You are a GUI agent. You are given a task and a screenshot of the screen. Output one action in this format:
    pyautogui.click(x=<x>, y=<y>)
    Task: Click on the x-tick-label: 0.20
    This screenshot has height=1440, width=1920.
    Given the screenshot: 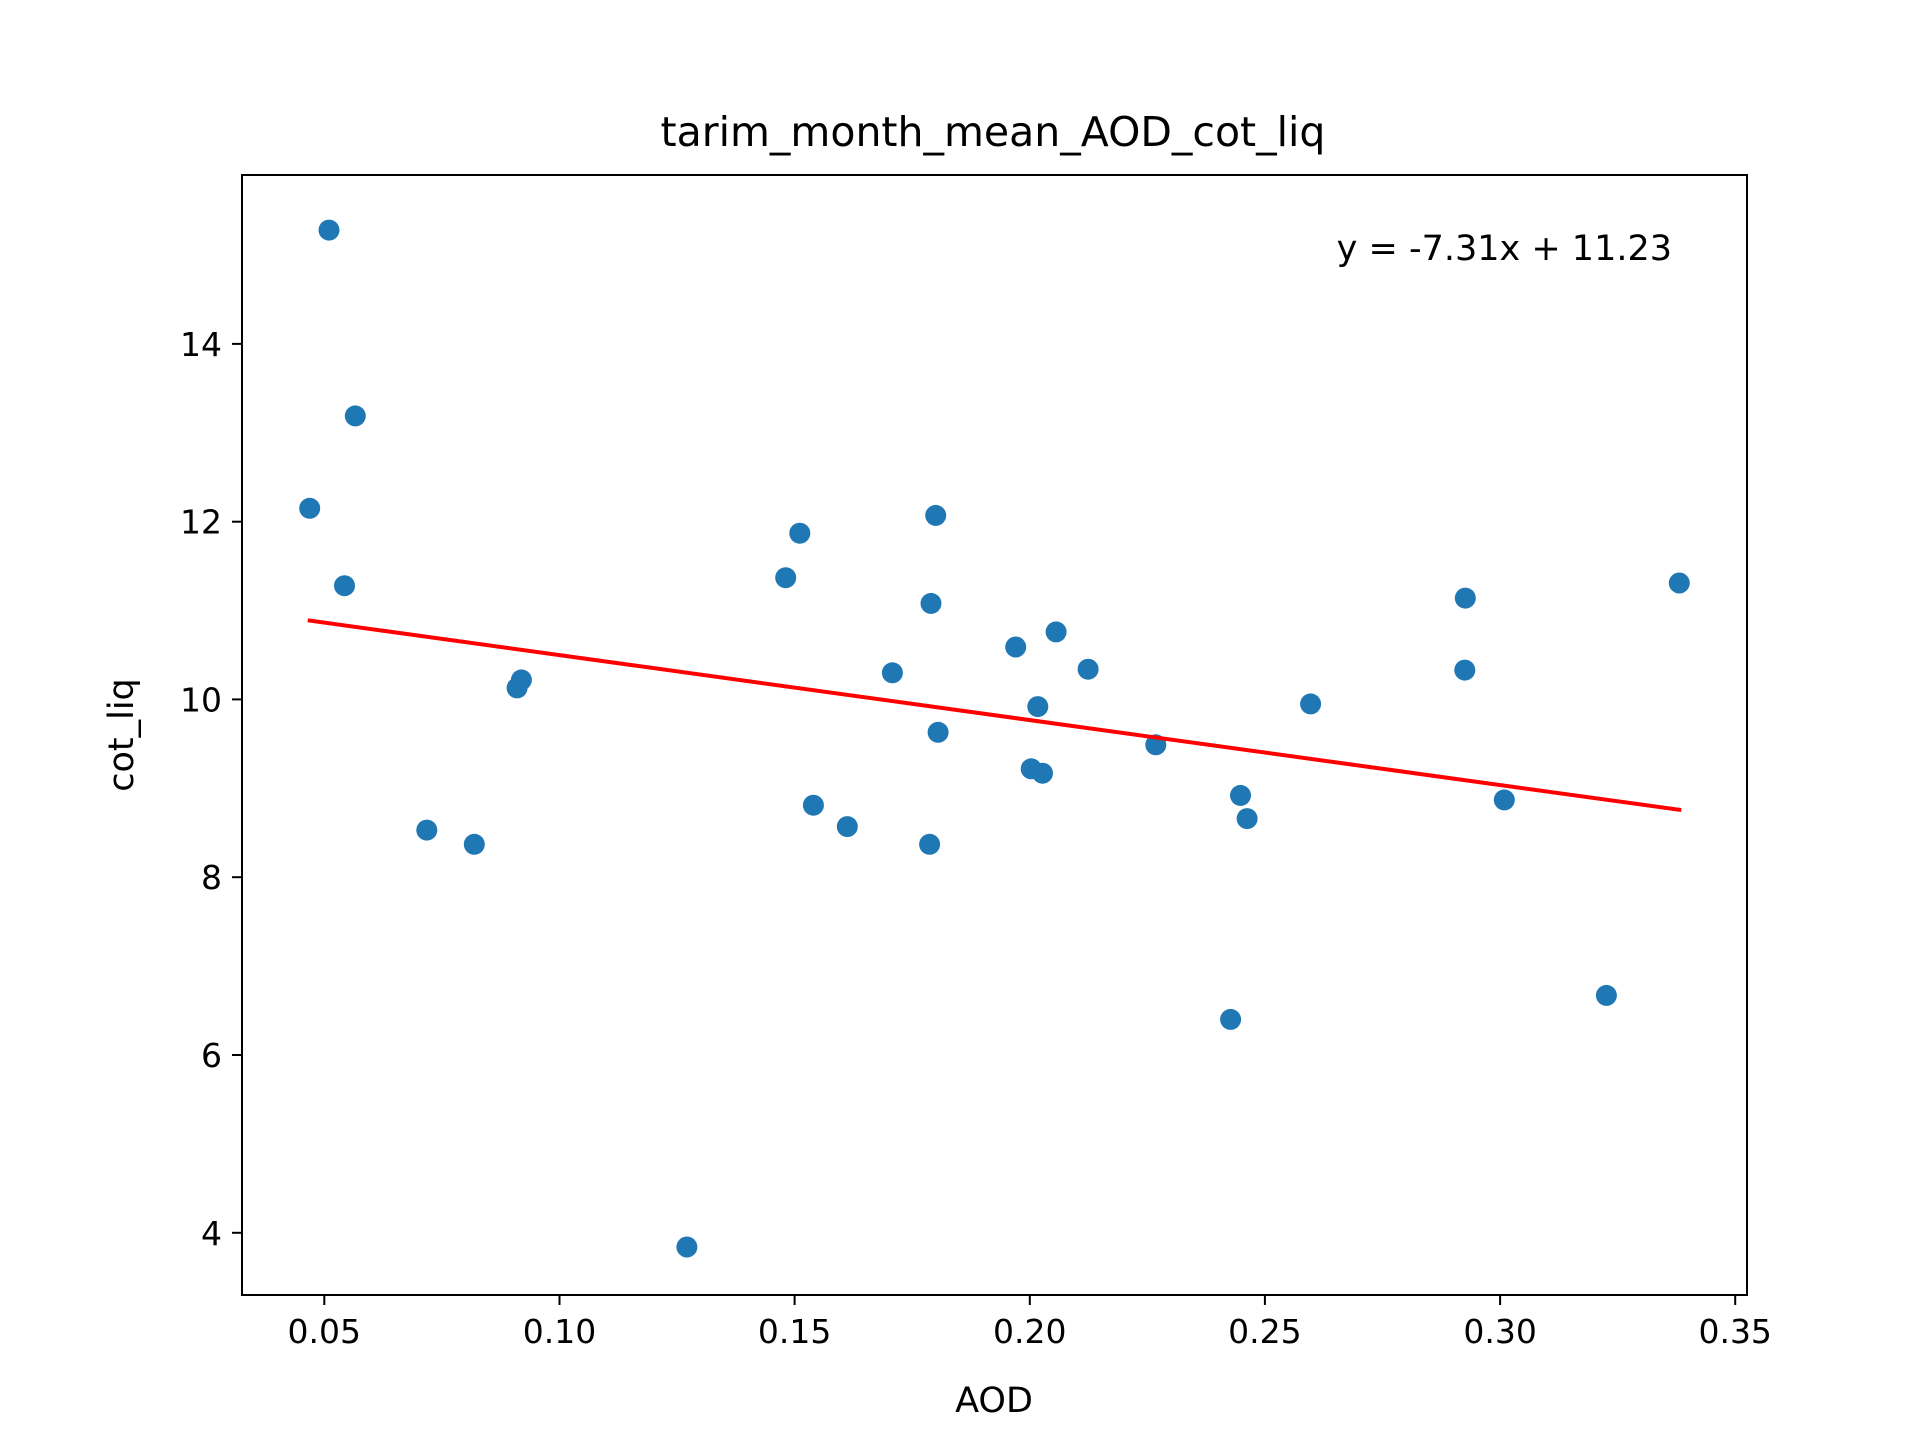 What is the action you would take?
    pyautogui.click(x=1029, y=1331)
    